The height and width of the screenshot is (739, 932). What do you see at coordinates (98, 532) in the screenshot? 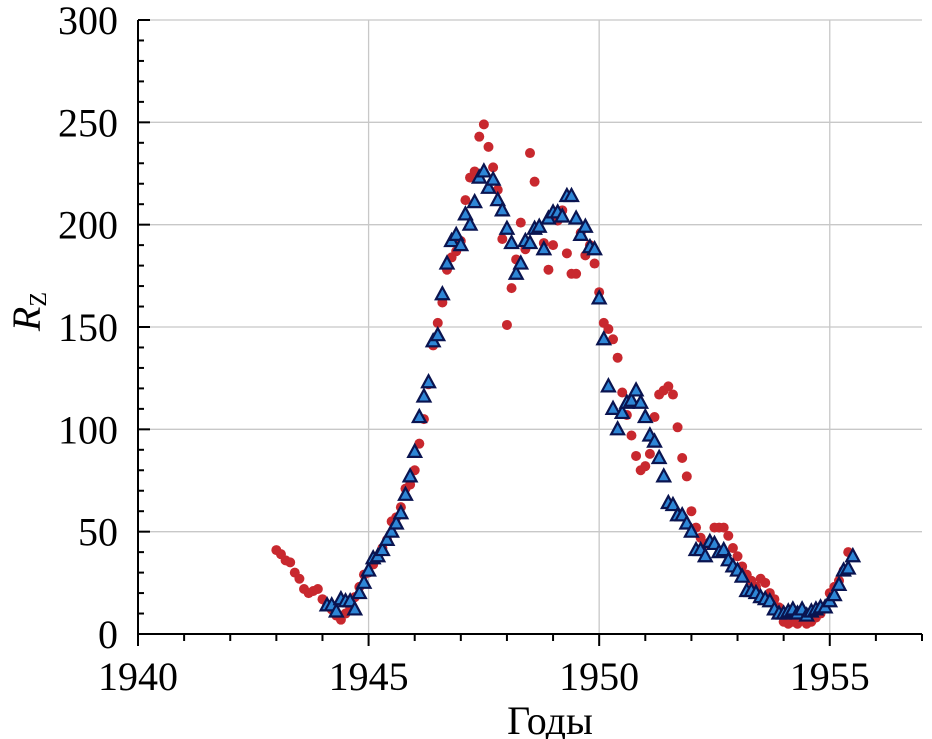
I see `y-tick-label: 50` at bounding box center [98, 532].